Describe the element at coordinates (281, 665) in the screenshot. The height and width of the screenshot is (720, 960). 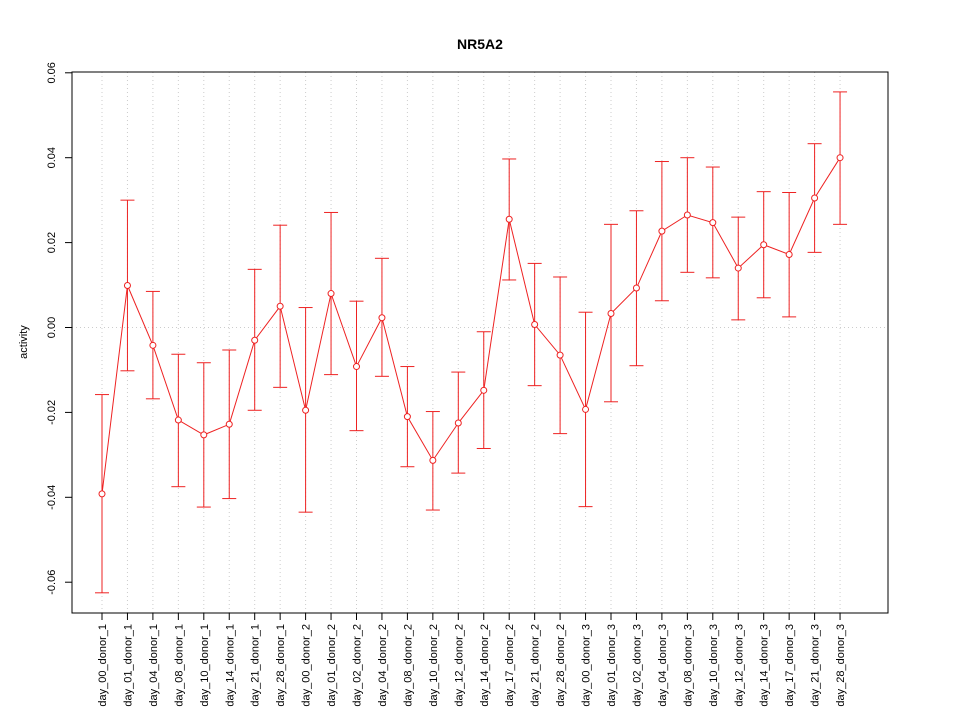
I see `x-tick-label: day_28_donor_1` at that location.